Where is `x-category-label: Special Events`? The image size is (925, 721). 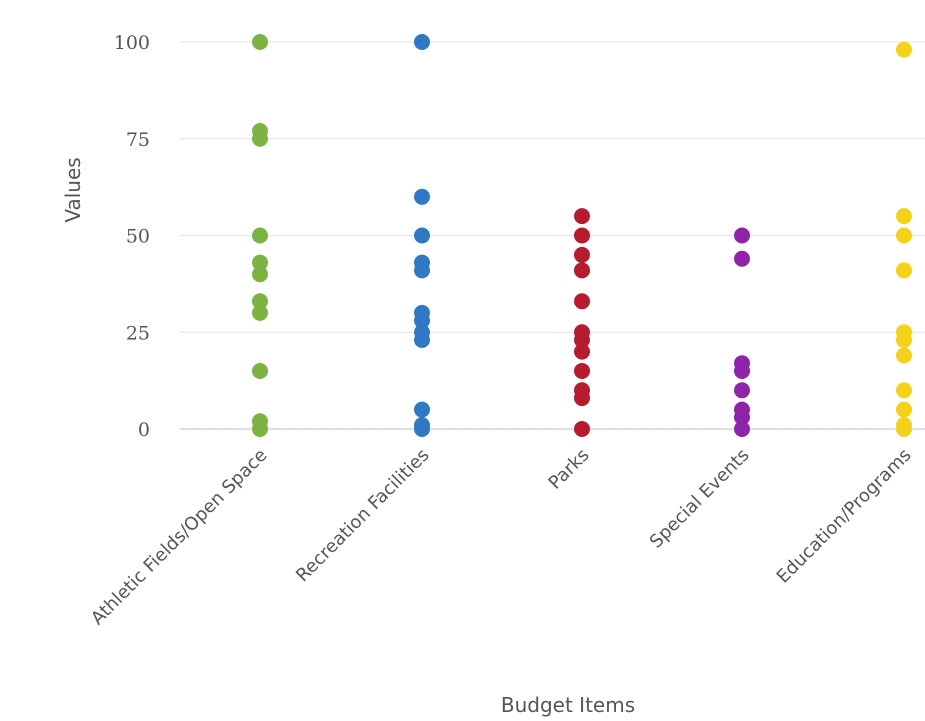
x-category-label: Special Events is located at coordinates (700, 499).